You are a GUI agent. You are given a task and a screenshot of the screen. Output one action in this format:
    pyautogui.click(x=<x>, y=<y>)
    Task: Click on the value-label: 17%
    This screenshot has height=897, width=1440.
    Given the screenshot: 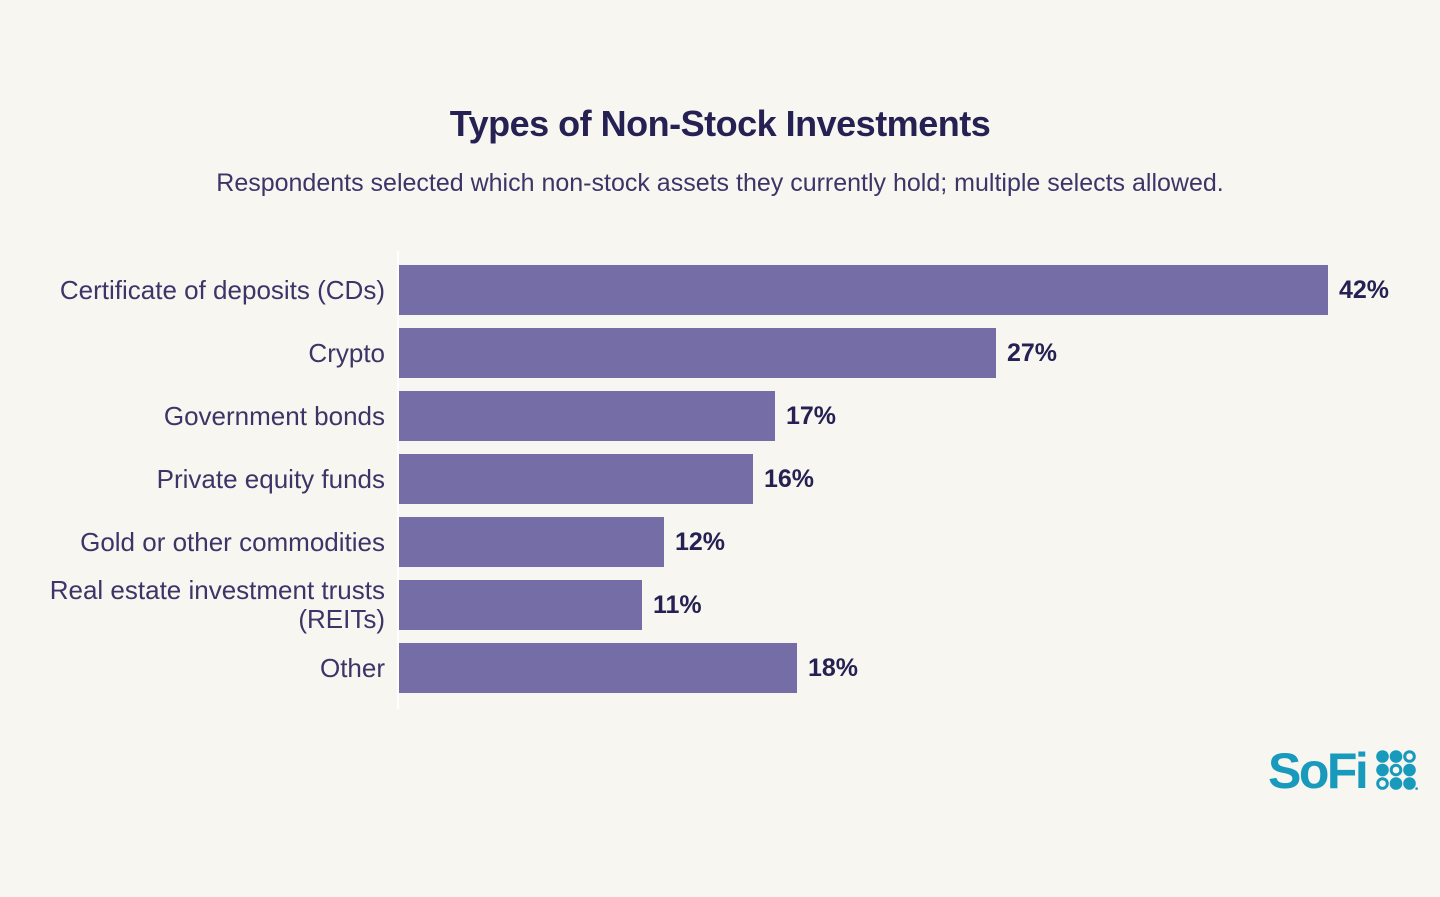 What is the action you would take?
    pyautogui.click(x=811, y=415)
    